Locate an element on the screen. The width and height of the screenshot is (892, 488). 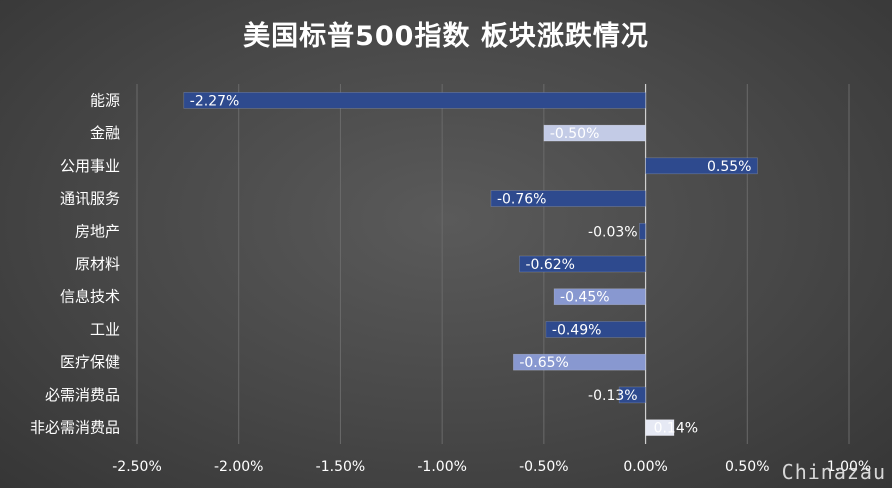
data-label: -0.45% is located at coordinates (585, 298).